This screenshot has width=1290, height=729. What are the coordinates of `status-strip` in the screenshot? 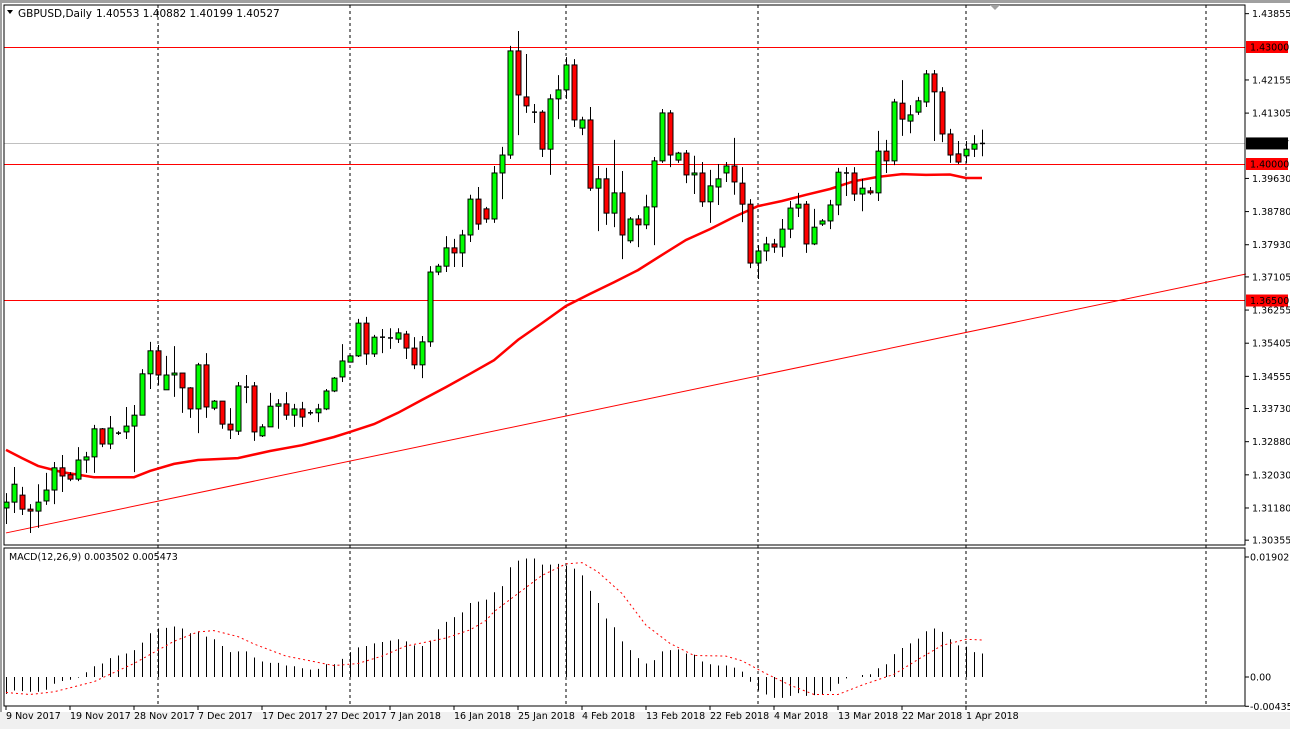 It's located at (645, 720).